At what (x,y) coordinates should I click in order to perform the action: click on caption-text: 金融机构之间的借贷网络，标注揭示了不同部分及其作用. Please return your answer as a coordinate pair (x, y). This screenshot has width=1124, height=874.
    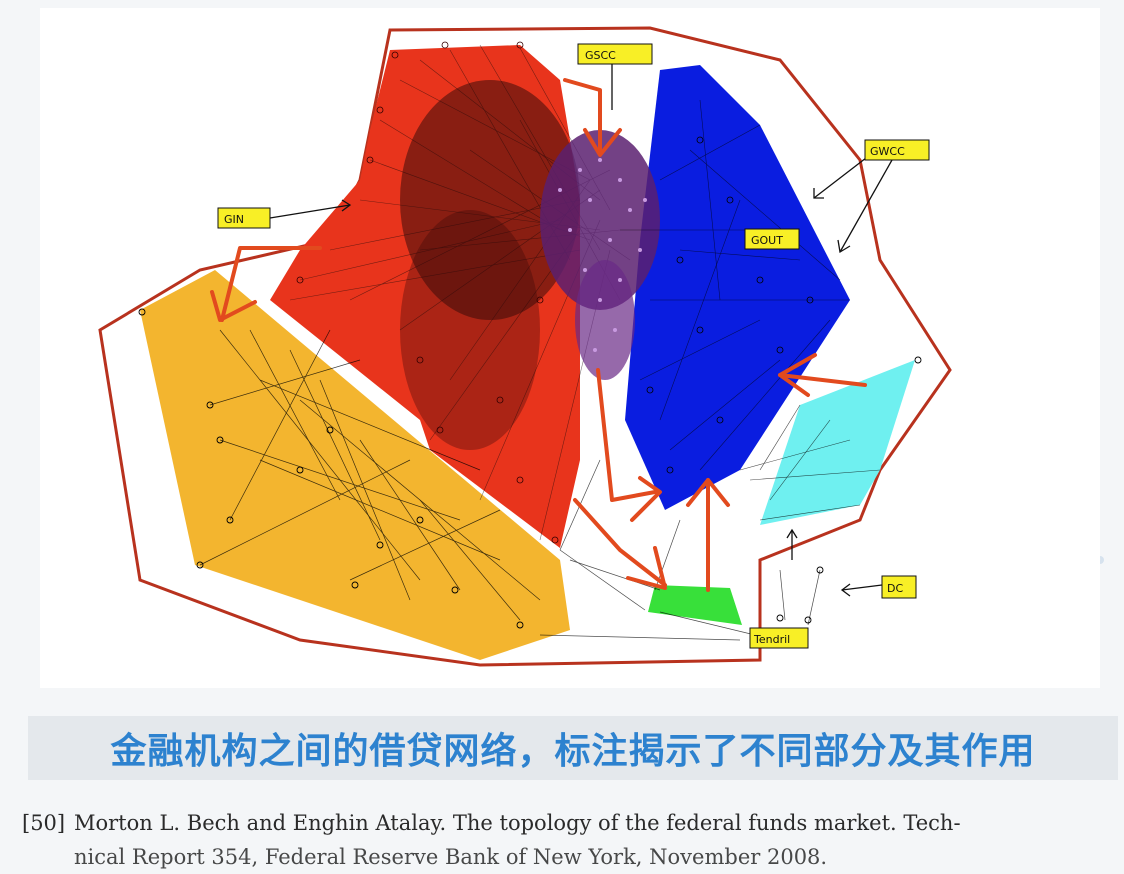
    Looking at the image, I should click on (573, 751).